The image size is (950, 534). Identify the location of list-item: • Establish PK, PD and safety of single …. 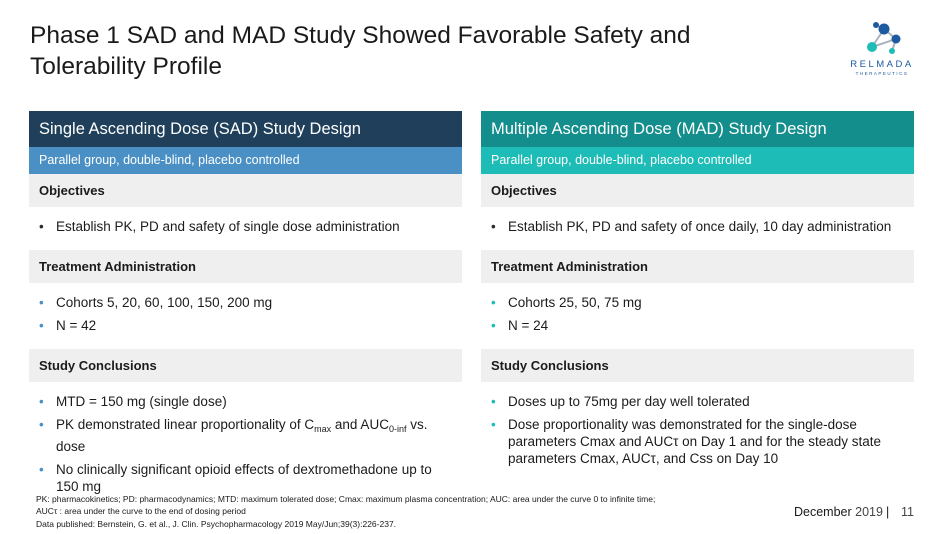
(243, 226).